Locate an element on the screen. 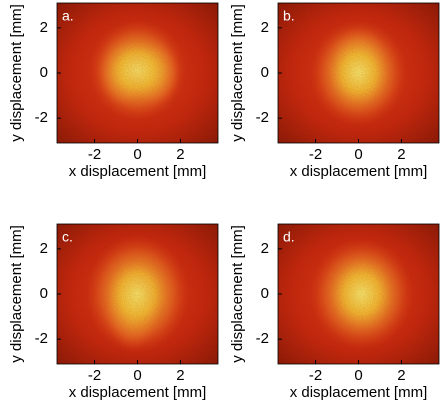 This screenshot has width=445, height=408. panel-label: b. is located at coordinates (289, 16).